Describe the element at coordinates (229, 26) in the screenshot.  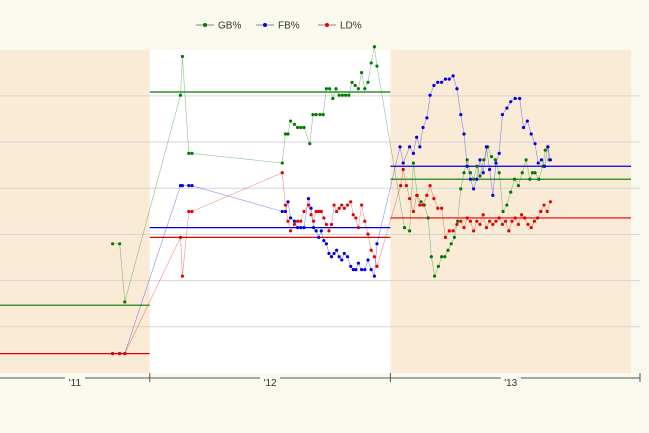
I see `legend-label-gb: GB%` at that location.